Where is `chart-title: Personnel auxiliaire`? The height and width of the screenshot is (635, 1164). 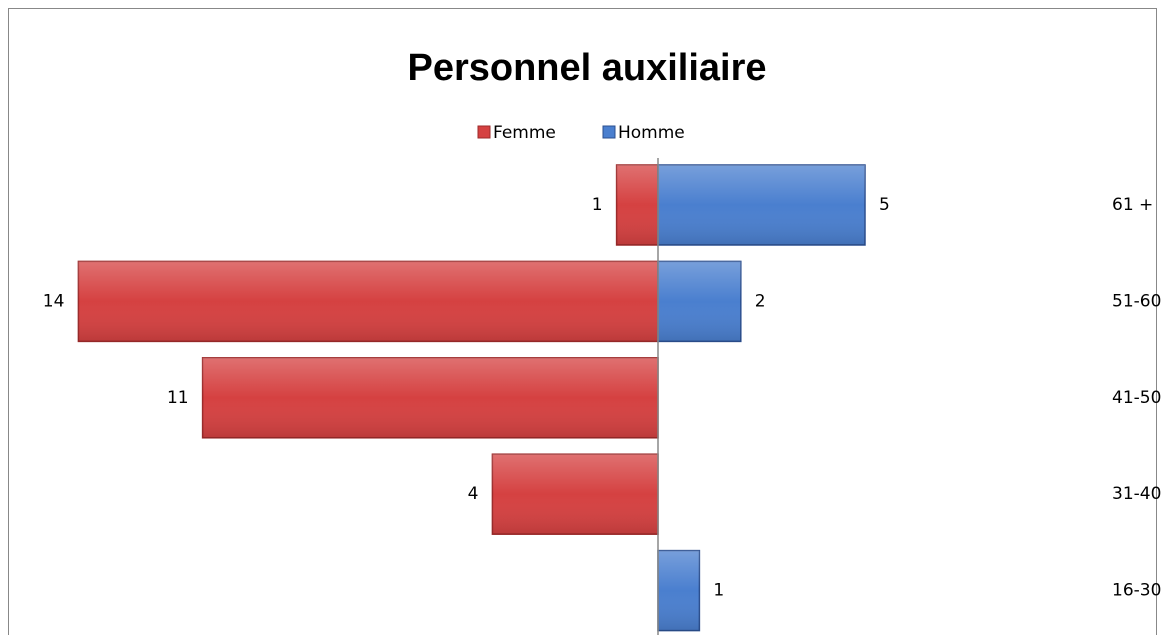 chart-title: Personnel auxiliaire is located at coordinates (586, 68).